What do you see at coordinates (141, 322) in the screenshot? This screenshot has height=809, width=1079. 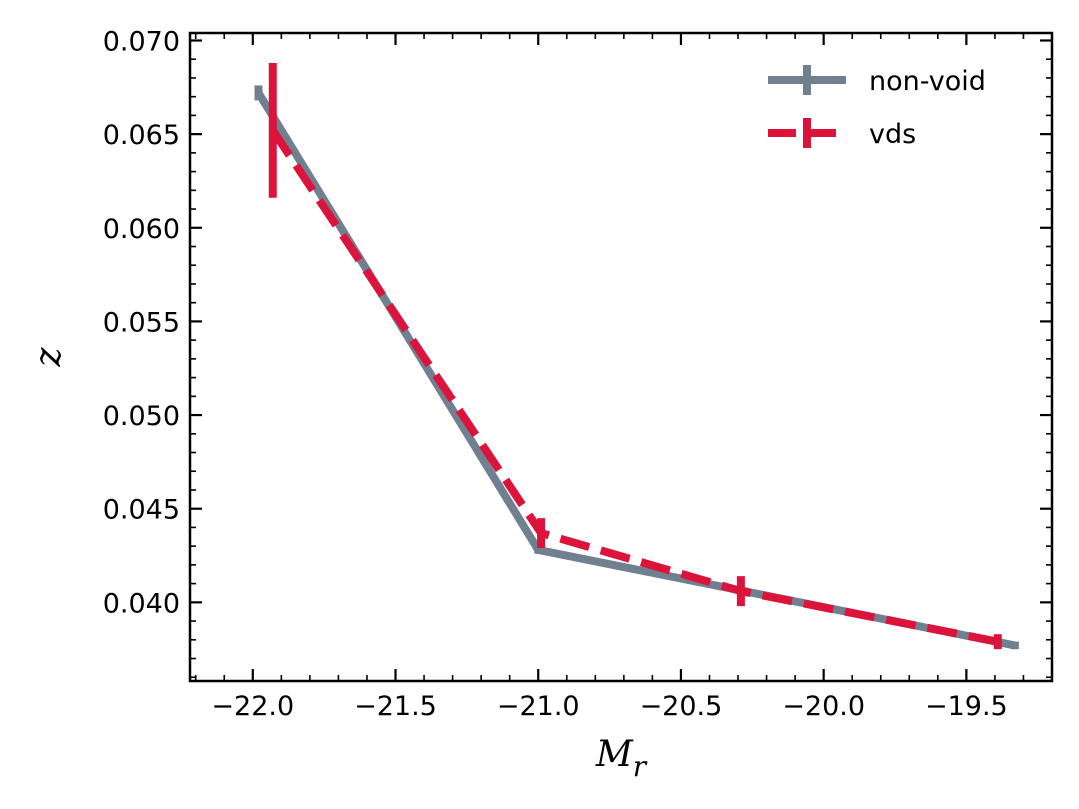 I see `y-tick-label: 0.055` at bounding box center [141, 322].